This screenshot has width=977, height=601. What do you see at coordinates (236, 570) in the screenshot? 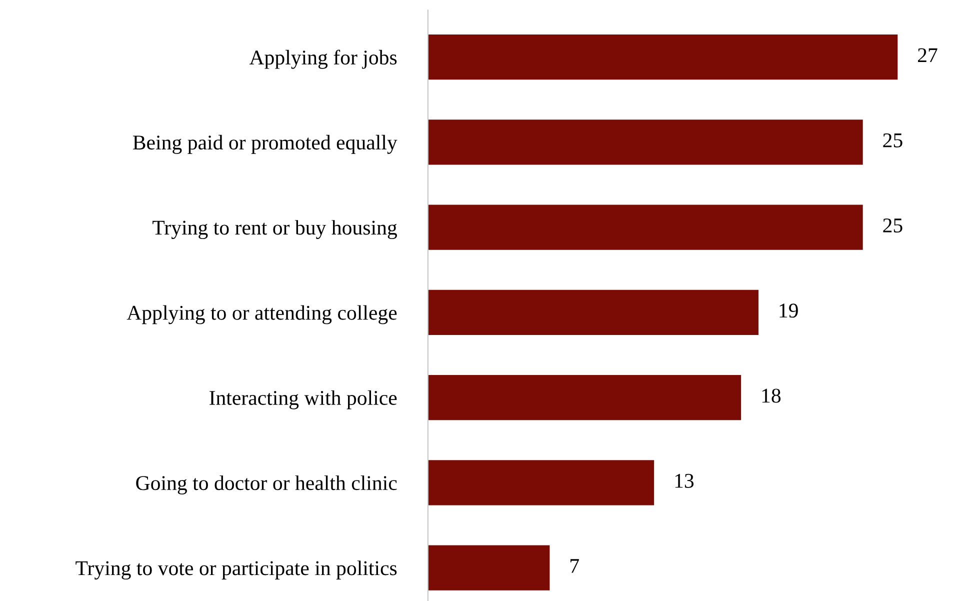
I see `y-tick-label: Trying to vote or participate in politics` at bounding box center [236, 570].